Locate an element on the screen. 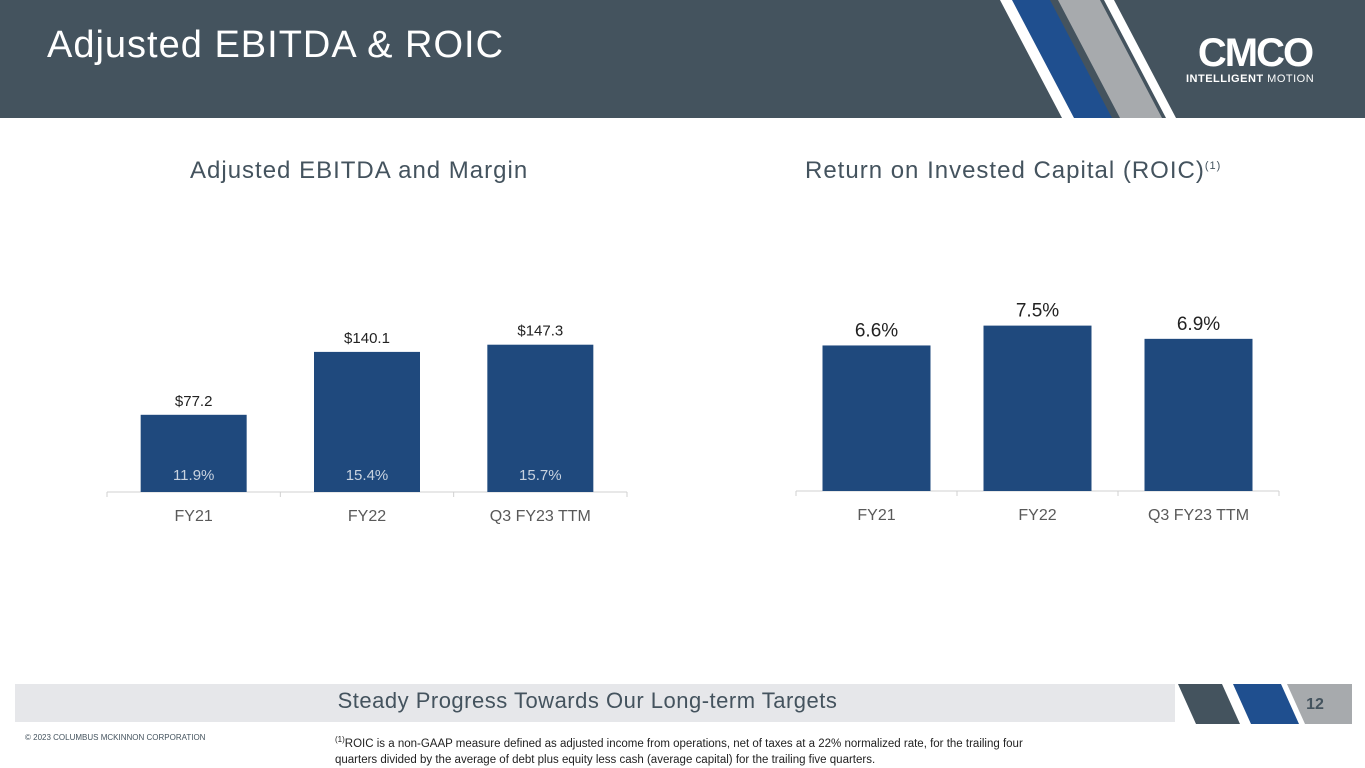 Image resolution: width=1365 pixels, height=768 pixels. page-number: 12 is located at coordinates (1315, 704).